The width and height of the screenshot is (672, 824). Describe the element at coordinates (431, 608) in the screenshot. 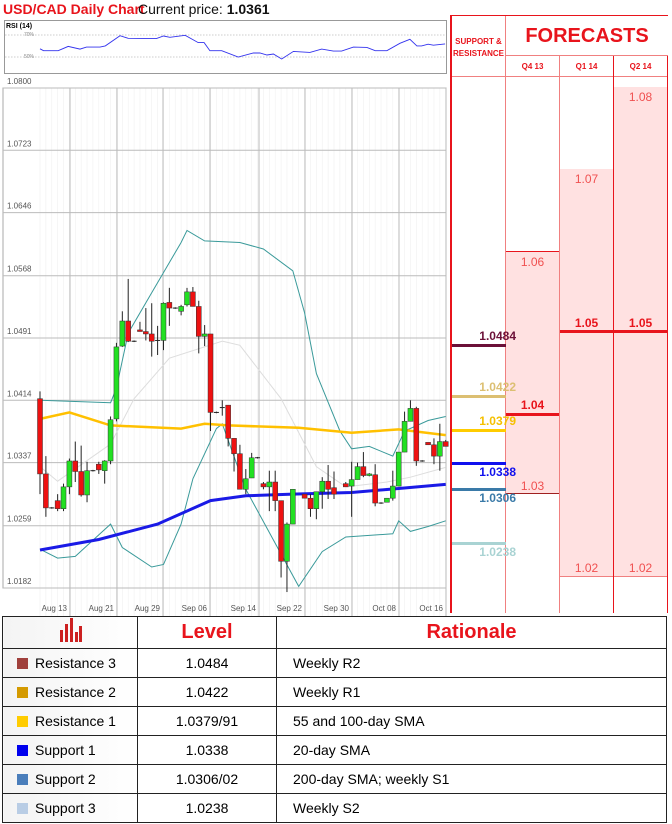

I see `x-tick-label: Oct 16` at that location.